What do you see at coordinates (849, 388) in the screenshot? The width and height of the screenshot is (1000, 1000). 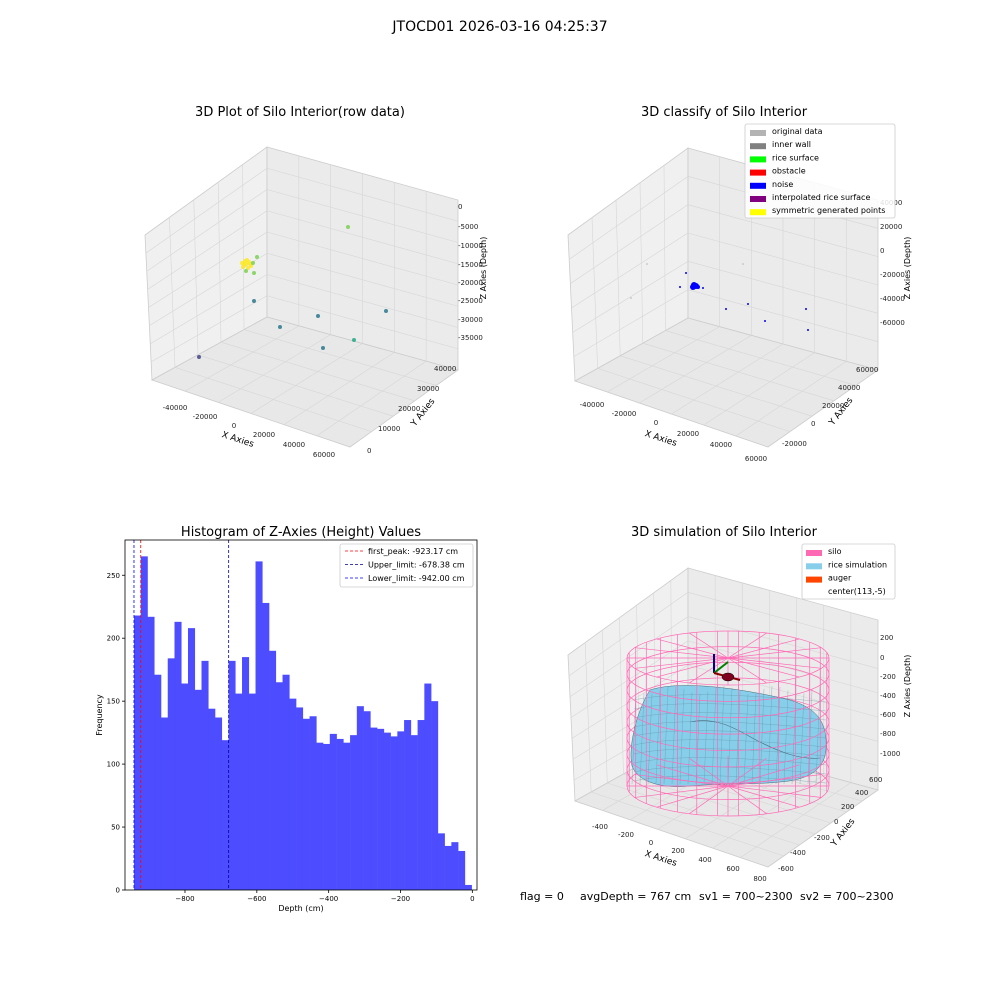 I see `p2-ytick: 40000` at bounding box center [849, 388].